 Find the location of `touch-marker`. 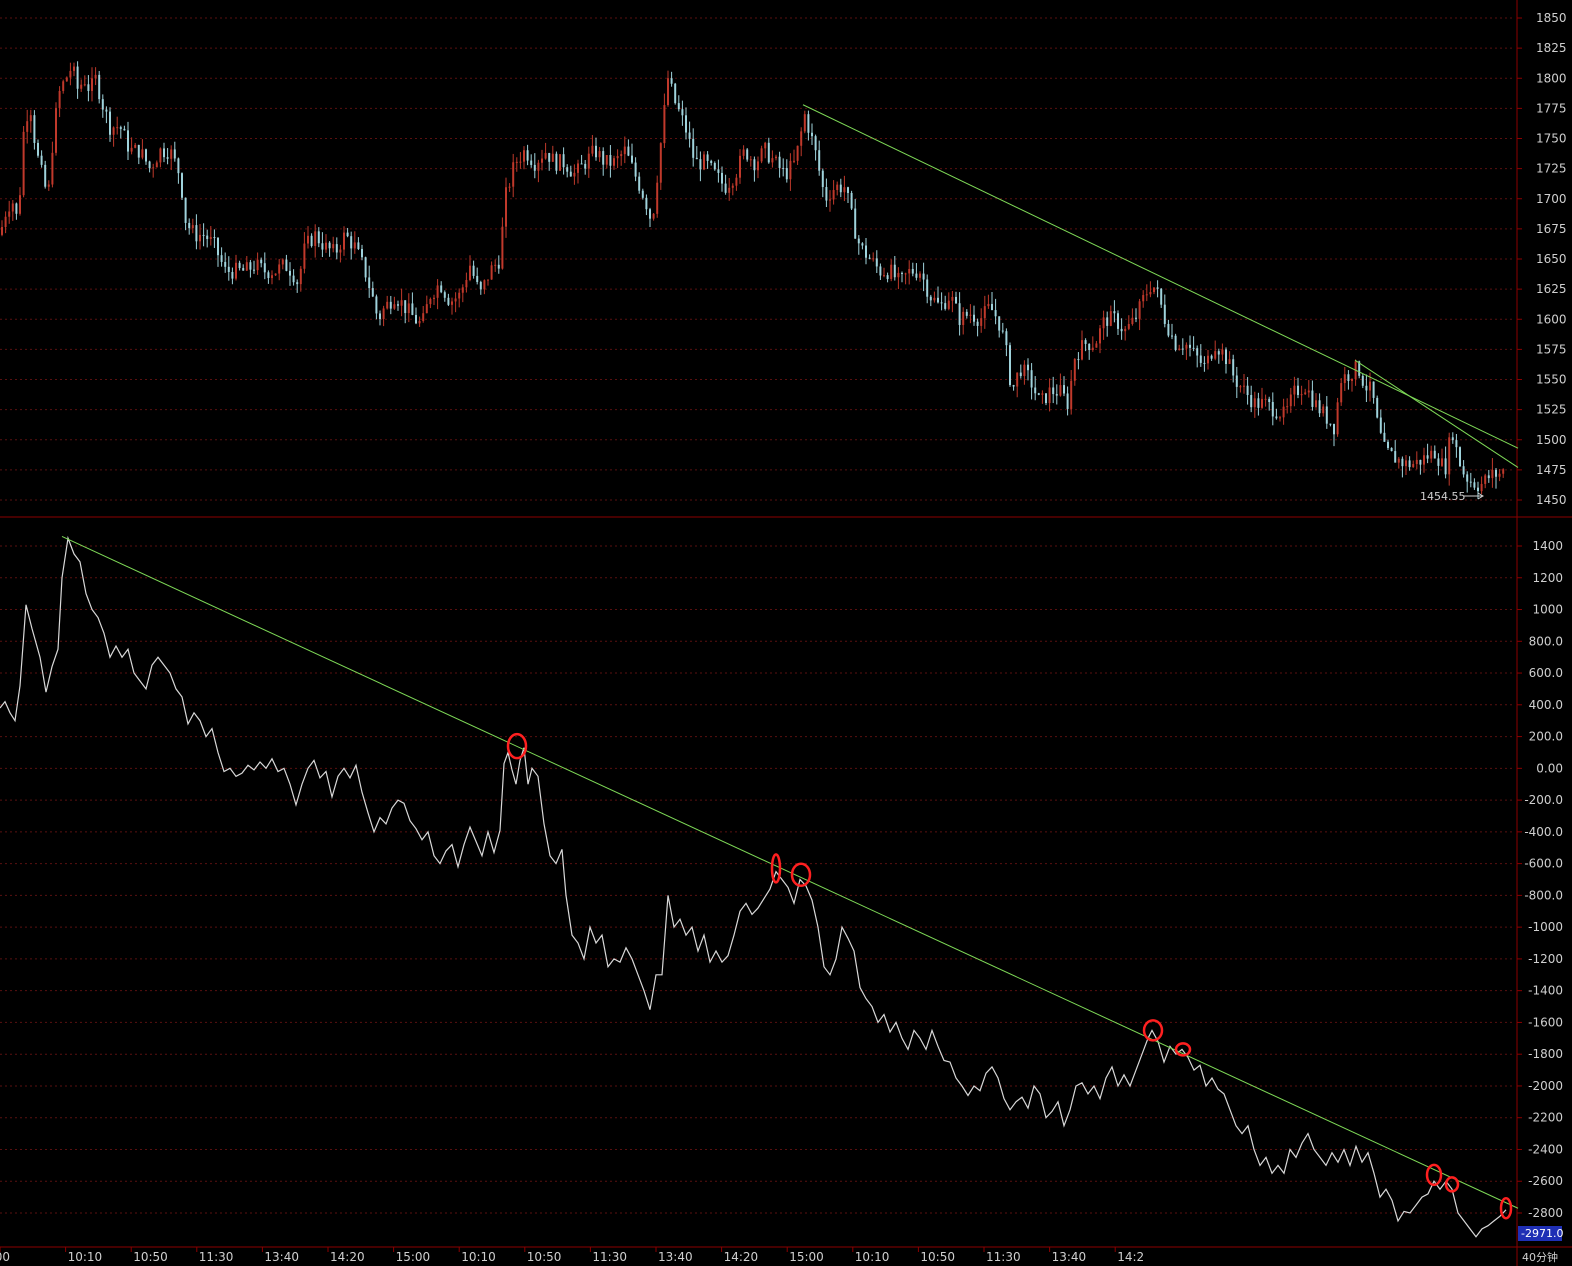

touch-marker is located at coordinates (1434, 1175).